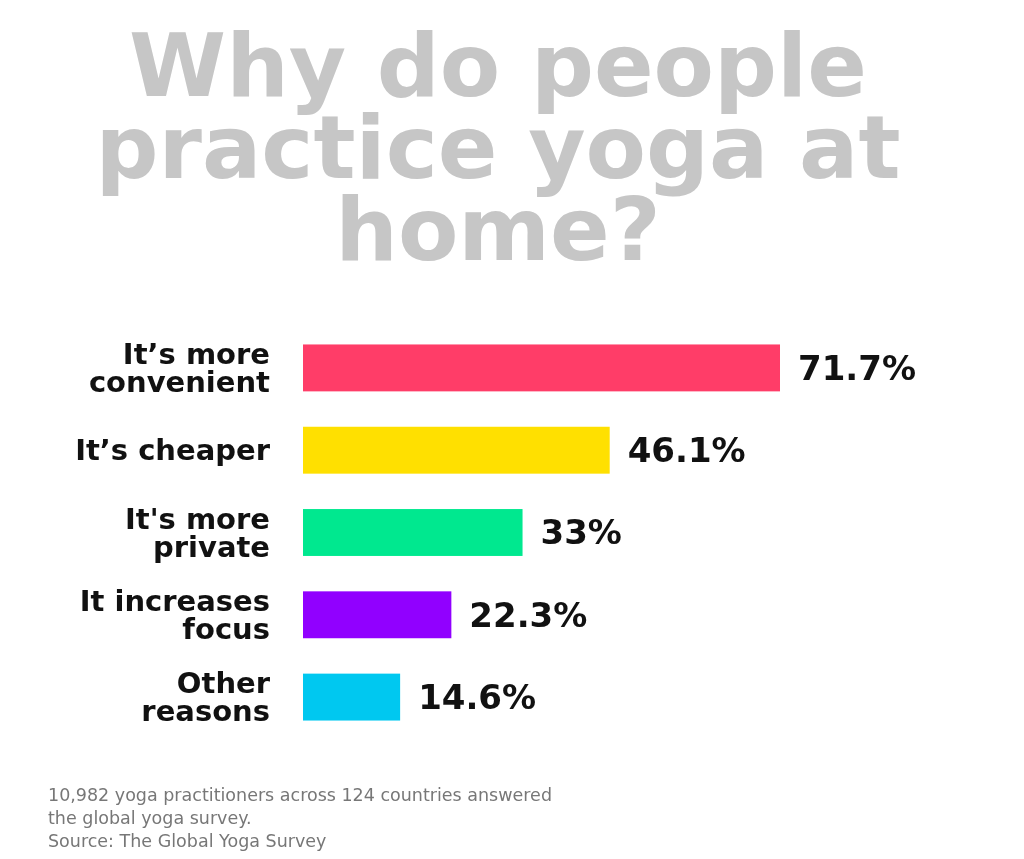 The height and width of the screenshot is (859, 1024). Describe the element at coordinates (206, 697) in the screenshot. I see `y-tick-label: Other reasons` at that location.